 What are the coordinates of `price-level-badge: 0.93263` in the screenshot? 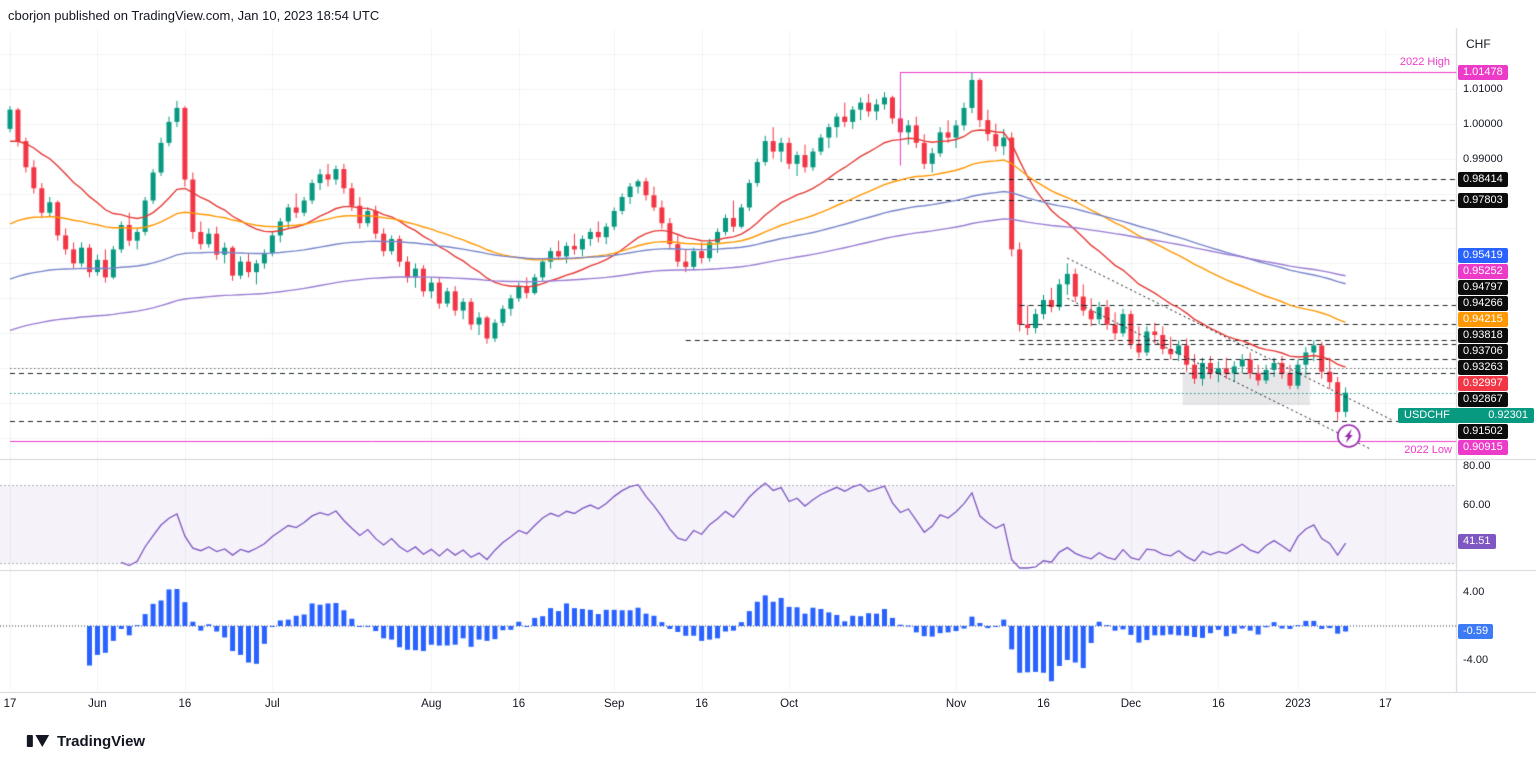 It's located at (1483, 368).